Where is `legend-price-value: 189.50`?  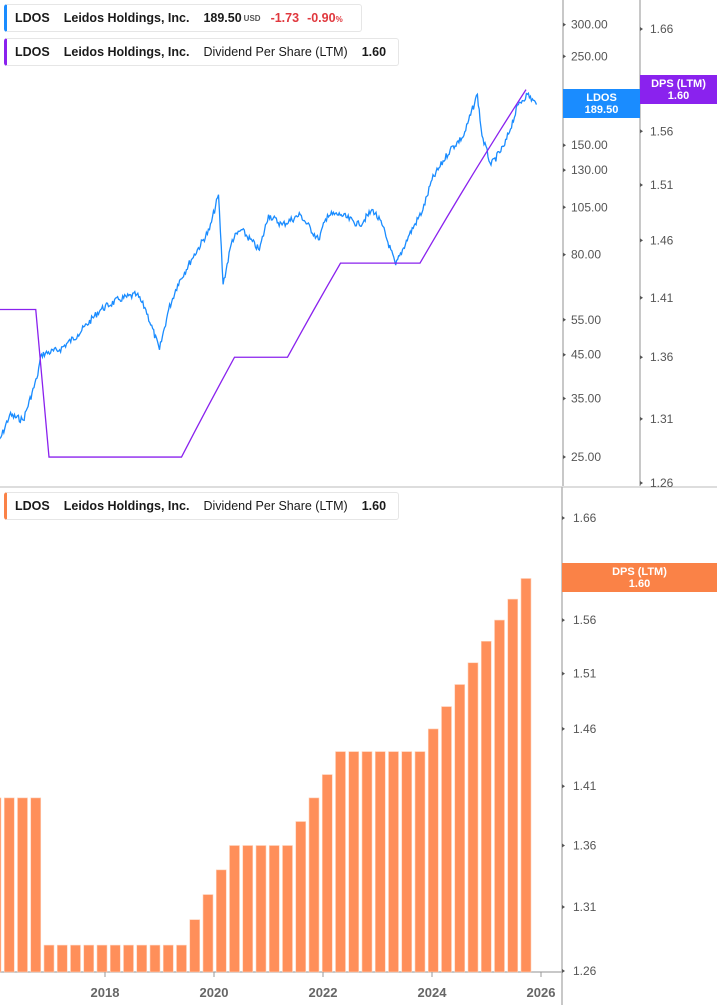
legend-price-value: 189.50 is located at coordinates (222, 18).